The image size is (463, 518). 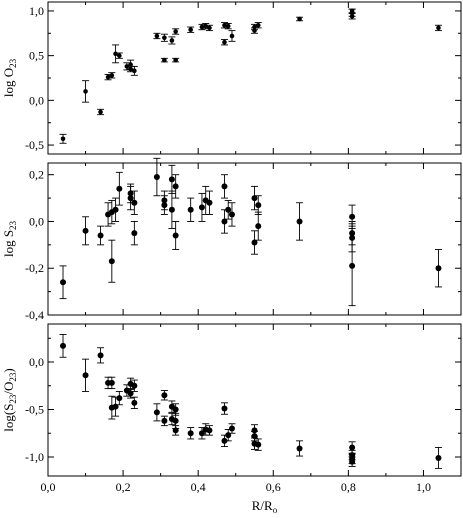 I want to click on y-label-part: ), so click(x=8, y=370).